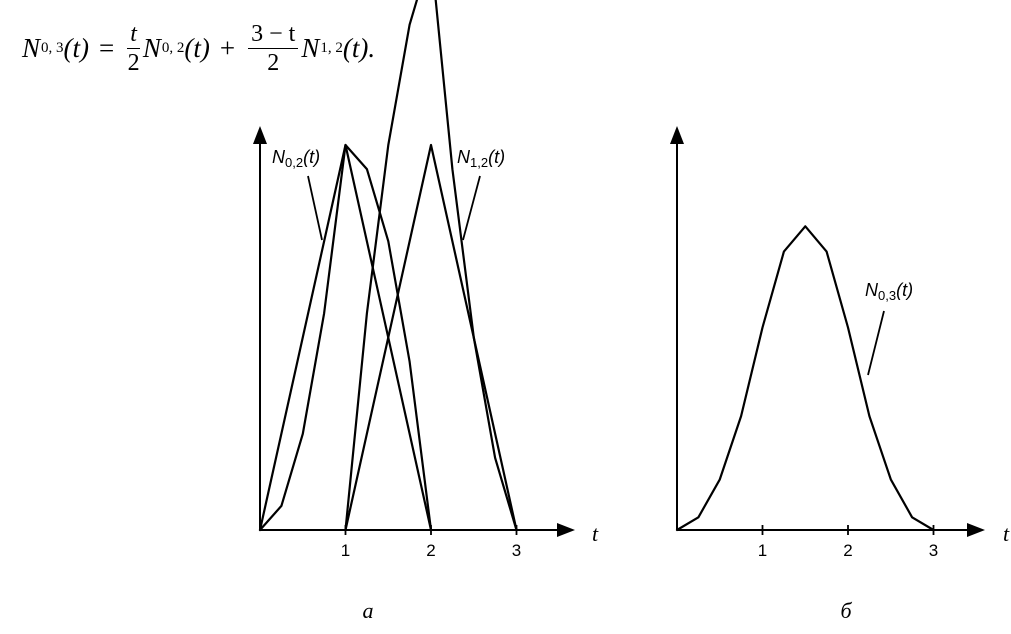 The width and height of the screenshot is (1011, 634). I want to click on formula-fraction-2-numerator: 3 − t, so click(273, 35).